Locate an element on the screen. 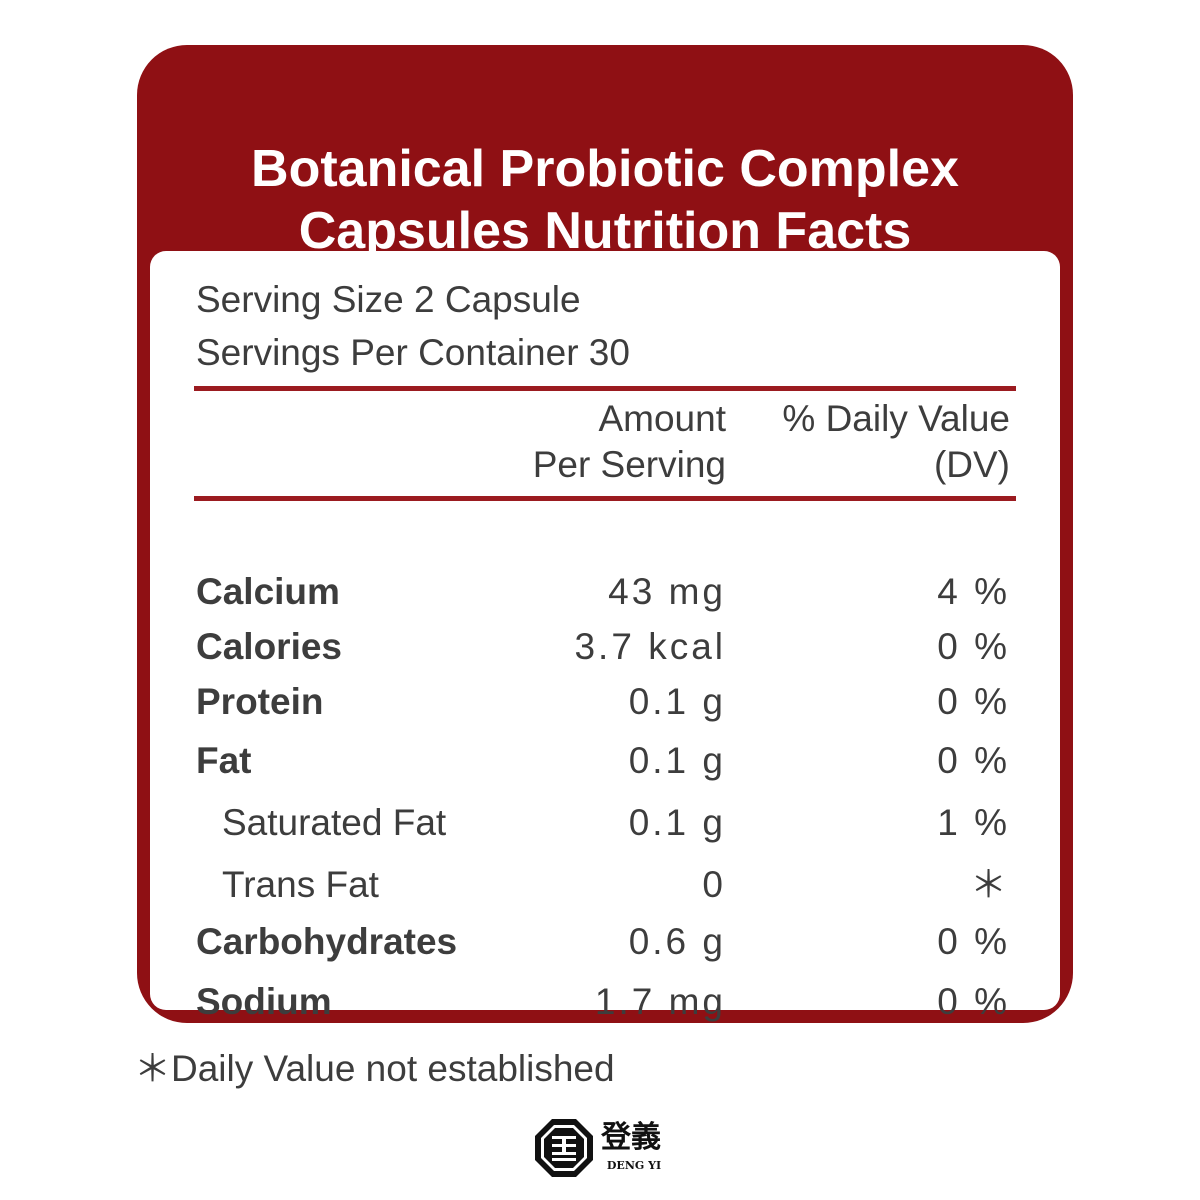 This screenshot has height=1200, width=1200. nutrient-row-trans-fat: Trans Fat 0 ＊ is located at coordinates (605, 885).